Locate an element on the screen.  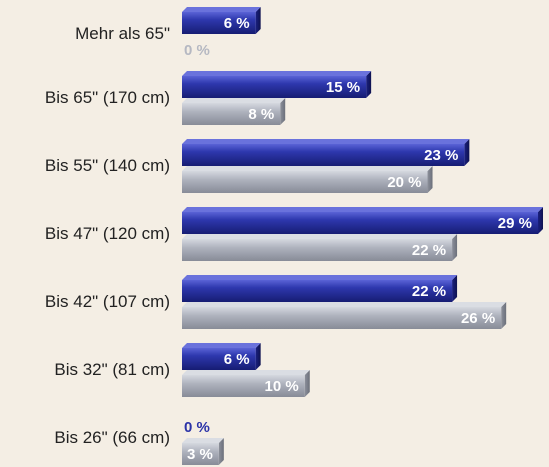
data-label: 23 % is located at coordinates (441, 155).